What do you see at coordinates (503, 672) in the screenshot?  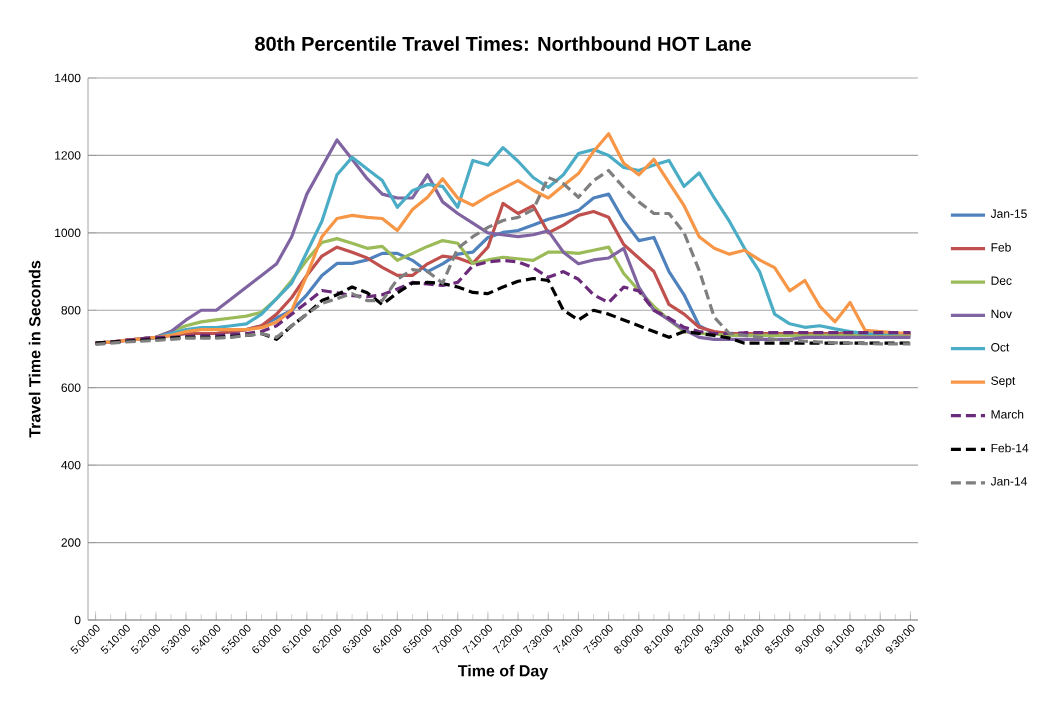 I see `x-axis-title: Time of Day` at bounding box center [503, 672].